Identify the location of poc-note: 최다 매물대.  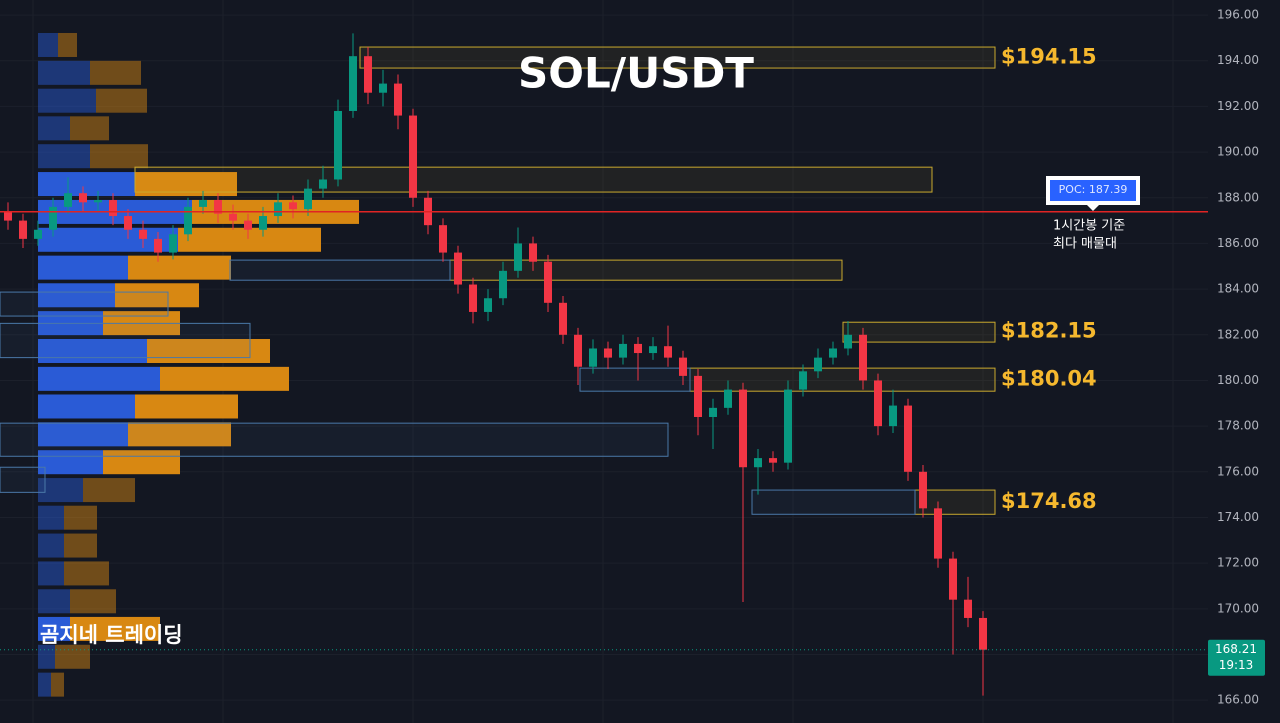
(1085, 244).